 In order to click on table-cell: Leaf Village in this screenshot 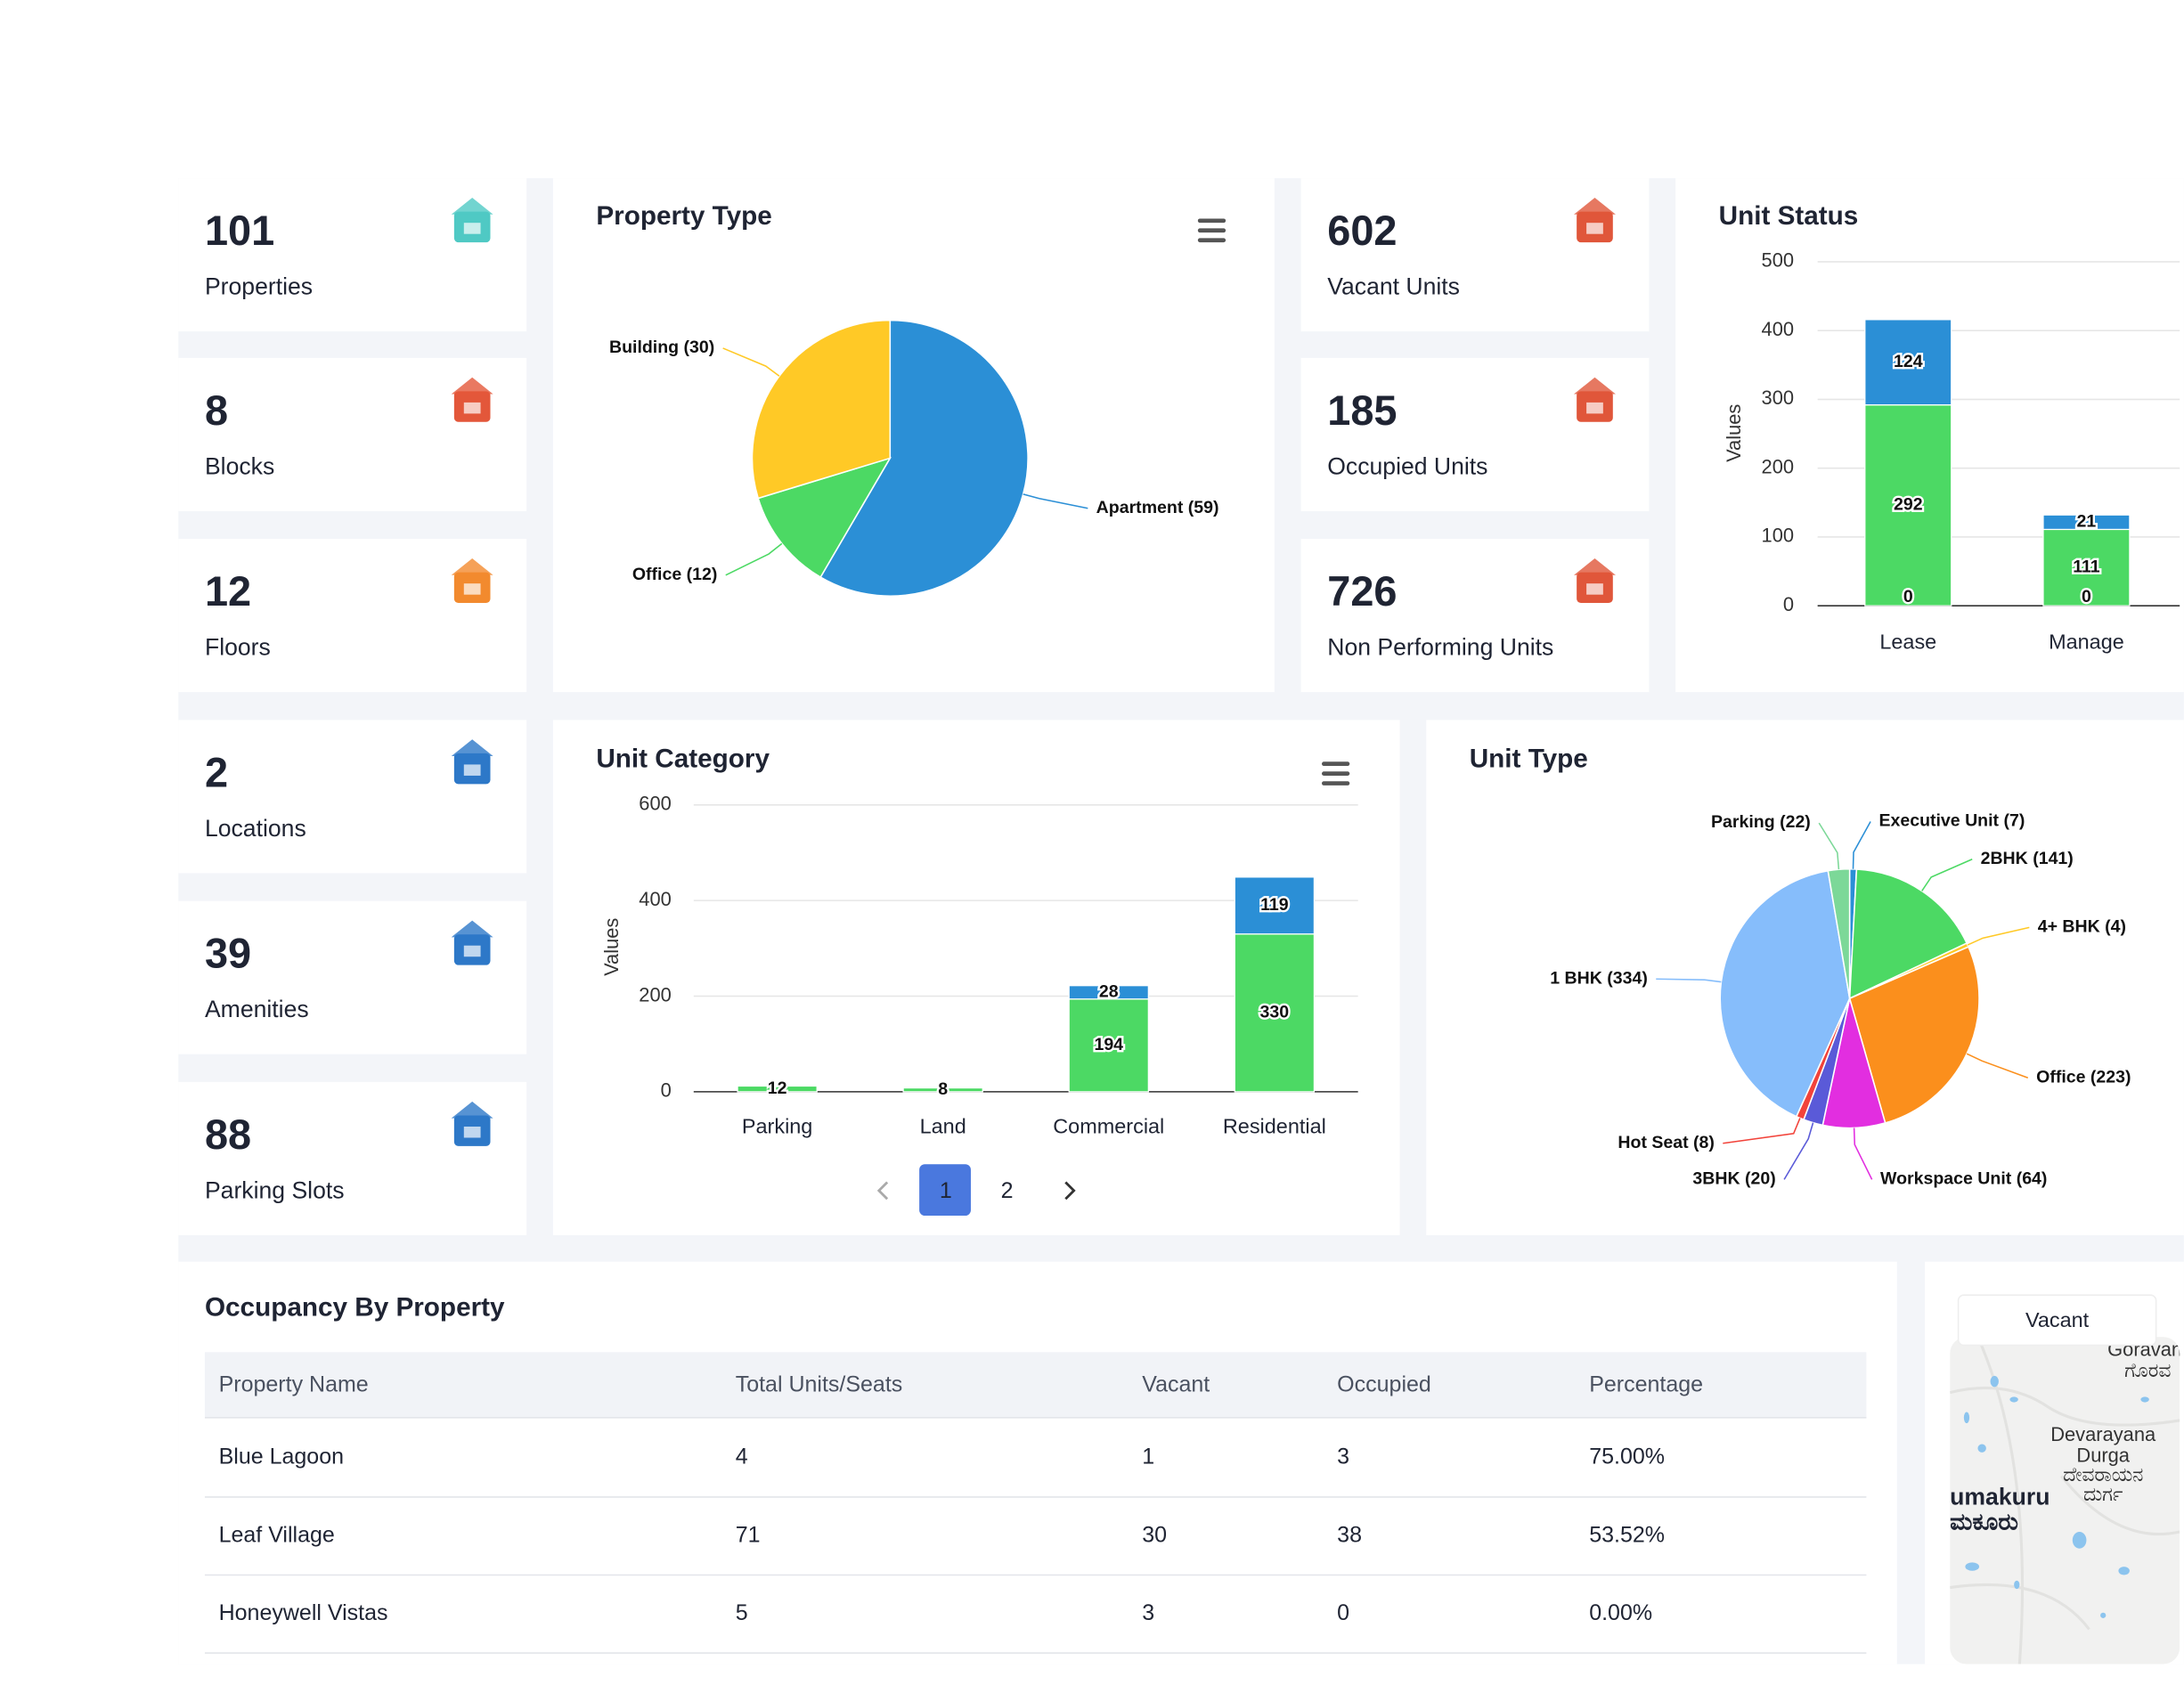, I will do `click(277, 1534)`.